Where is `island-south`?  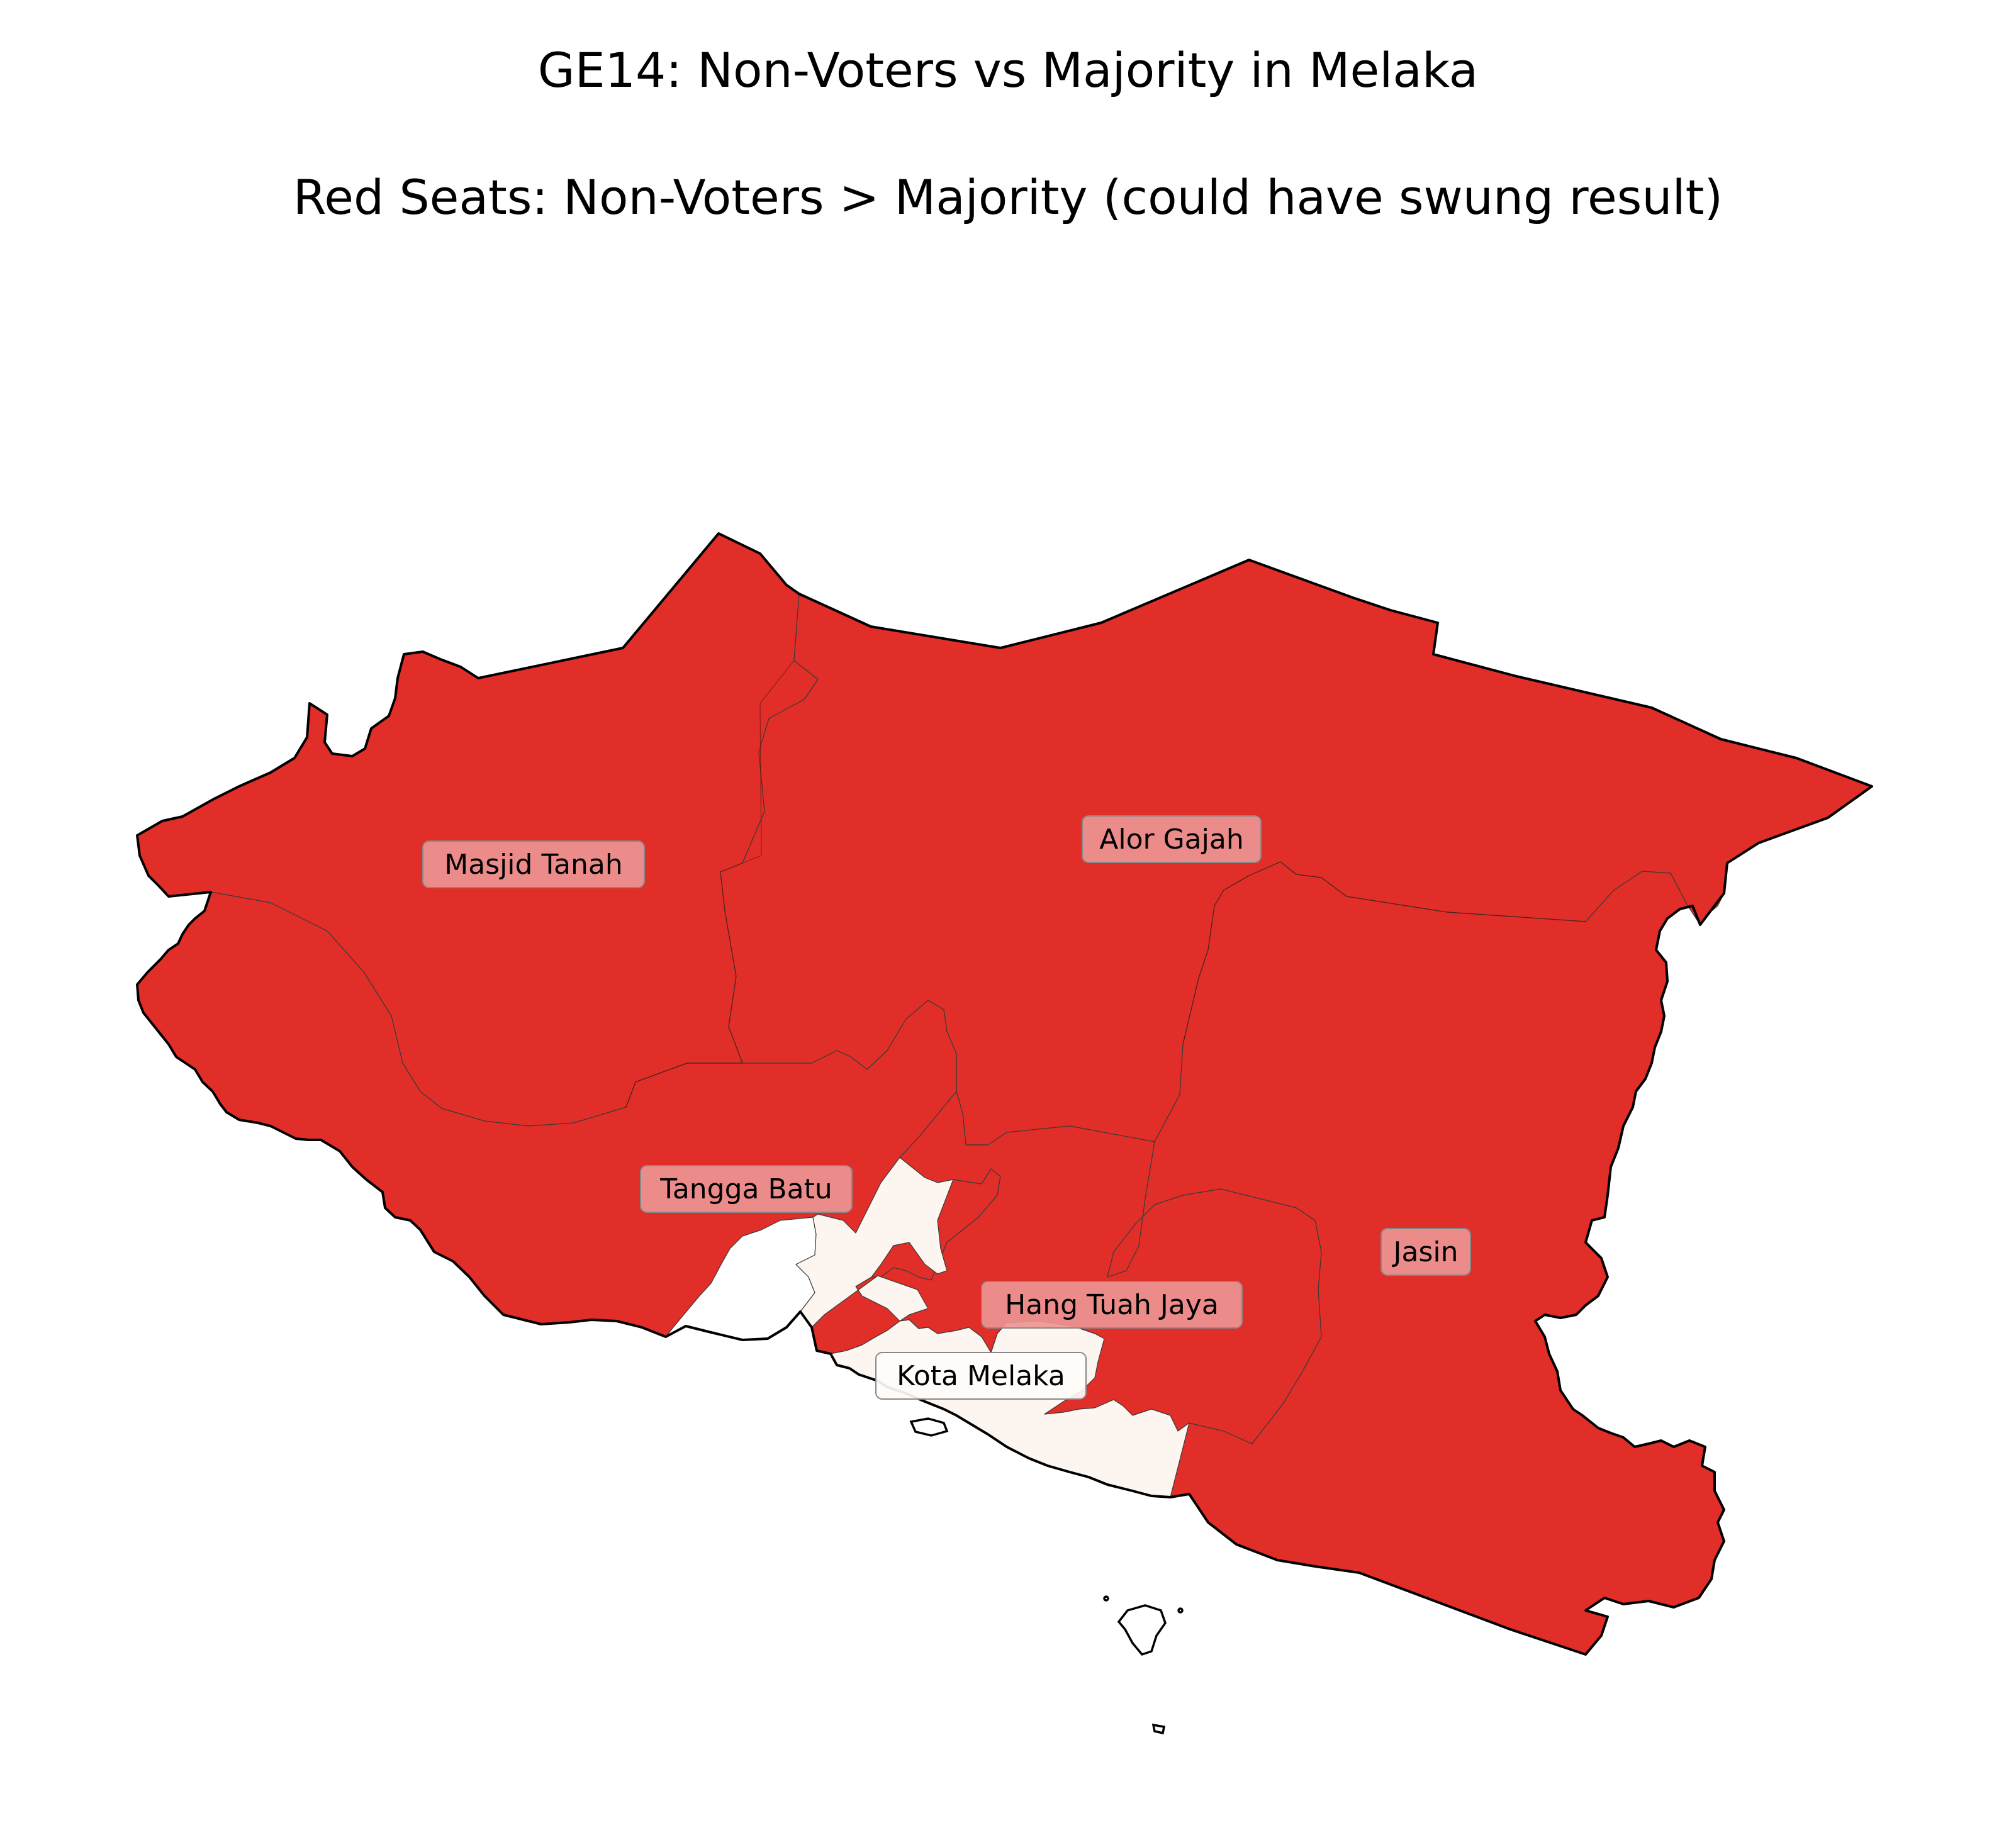
island-south is located at coordinates (1142, 1630).